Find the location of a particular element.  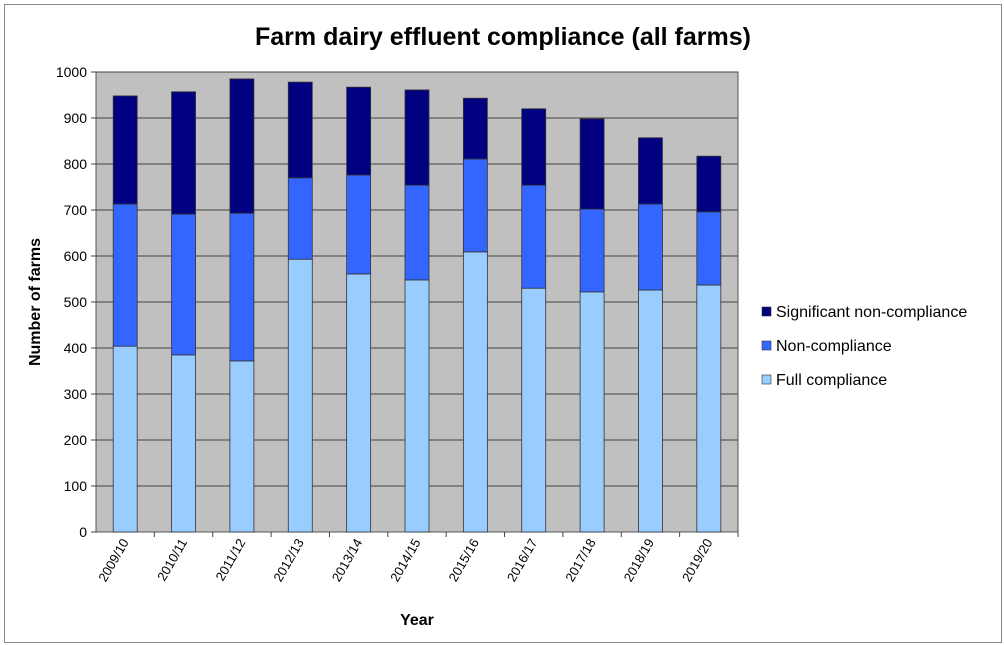

x-axis-label: Year is located at coordinates (417, 620).